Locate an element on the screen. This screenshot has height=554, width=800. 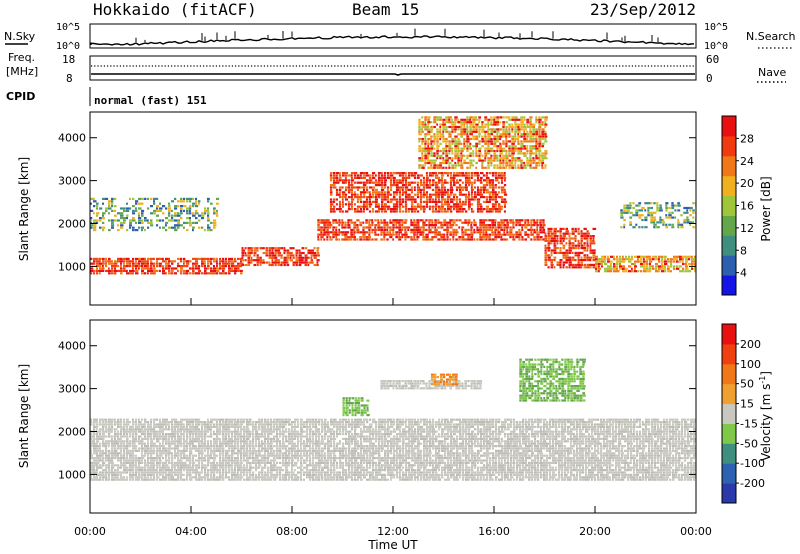
power-colorbar-segment is located at coordinates (729, 166).